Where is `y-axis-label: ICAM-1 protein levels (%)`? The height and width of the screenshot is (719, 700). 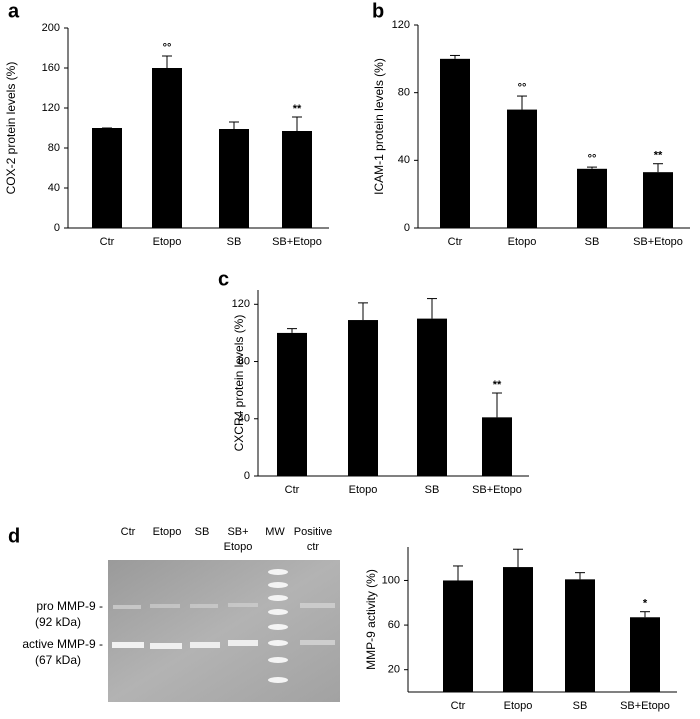
y-axis-label: ICAM-1 protein levels (%) is located at coordinates (379, 126).